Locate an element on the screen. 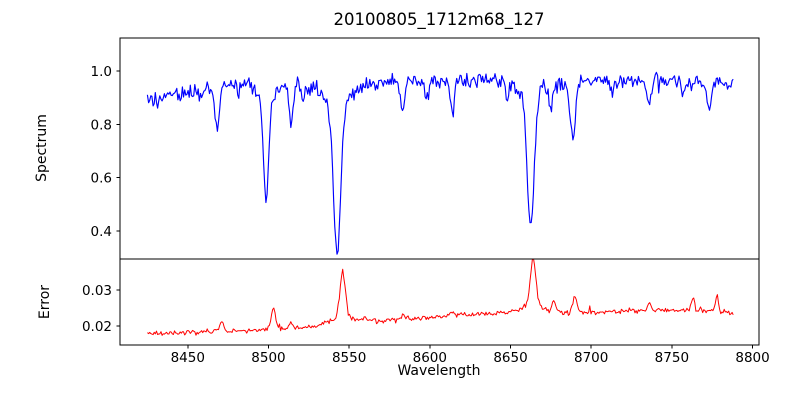 The width and height of the screenshot is (800, 400). x-tick-label: 8550 is located at coordinates (349, 358).